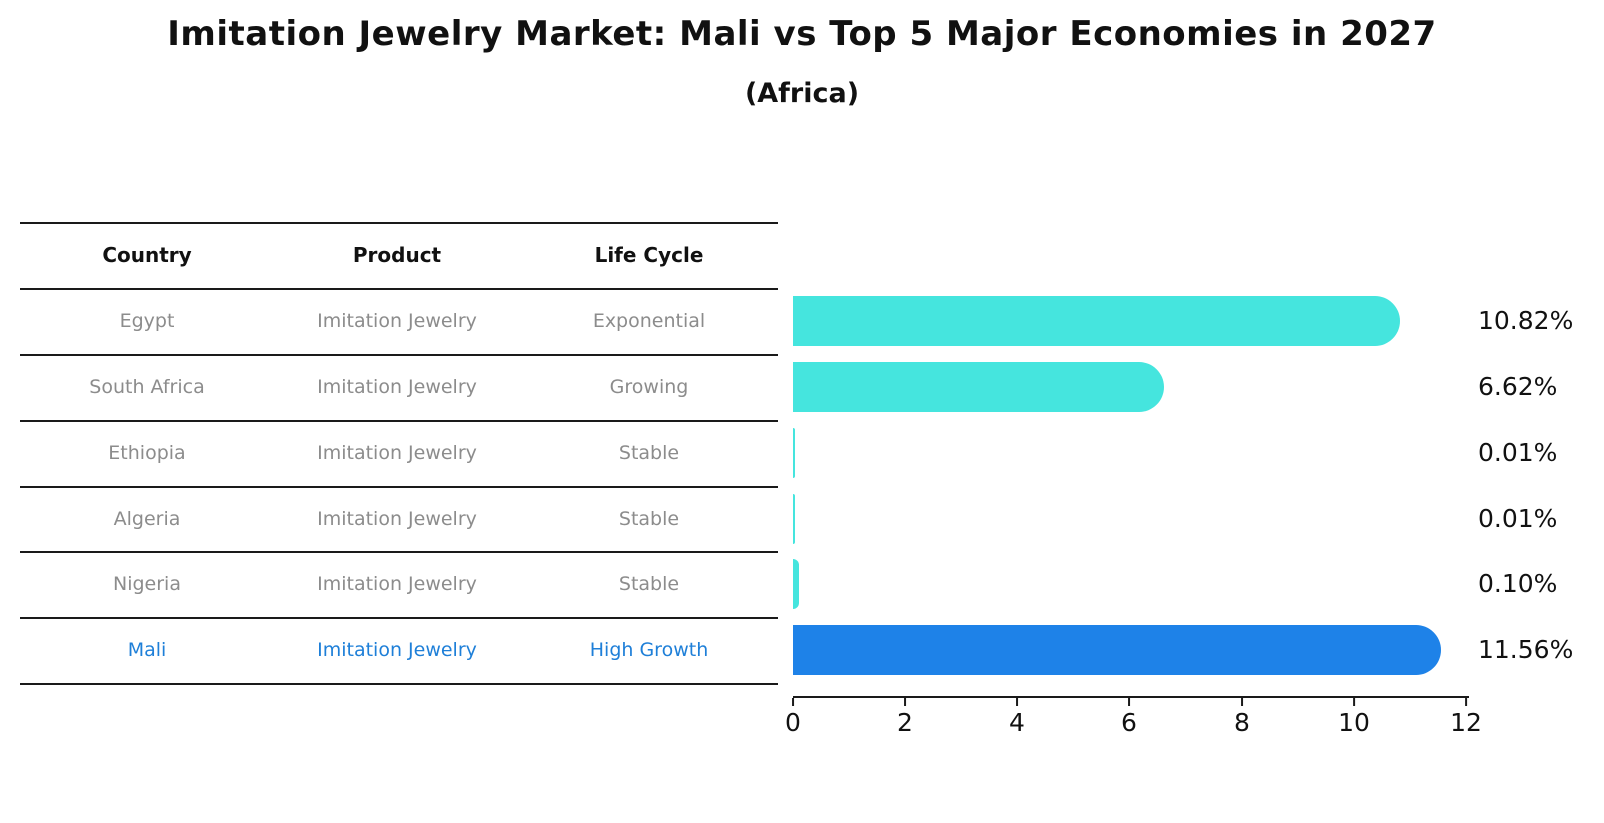 This screenshot has width=1604, height=823. Describe the element at coordinates (1526, 649) in the screenshot. I see `value-label: 11.56%` at that location.